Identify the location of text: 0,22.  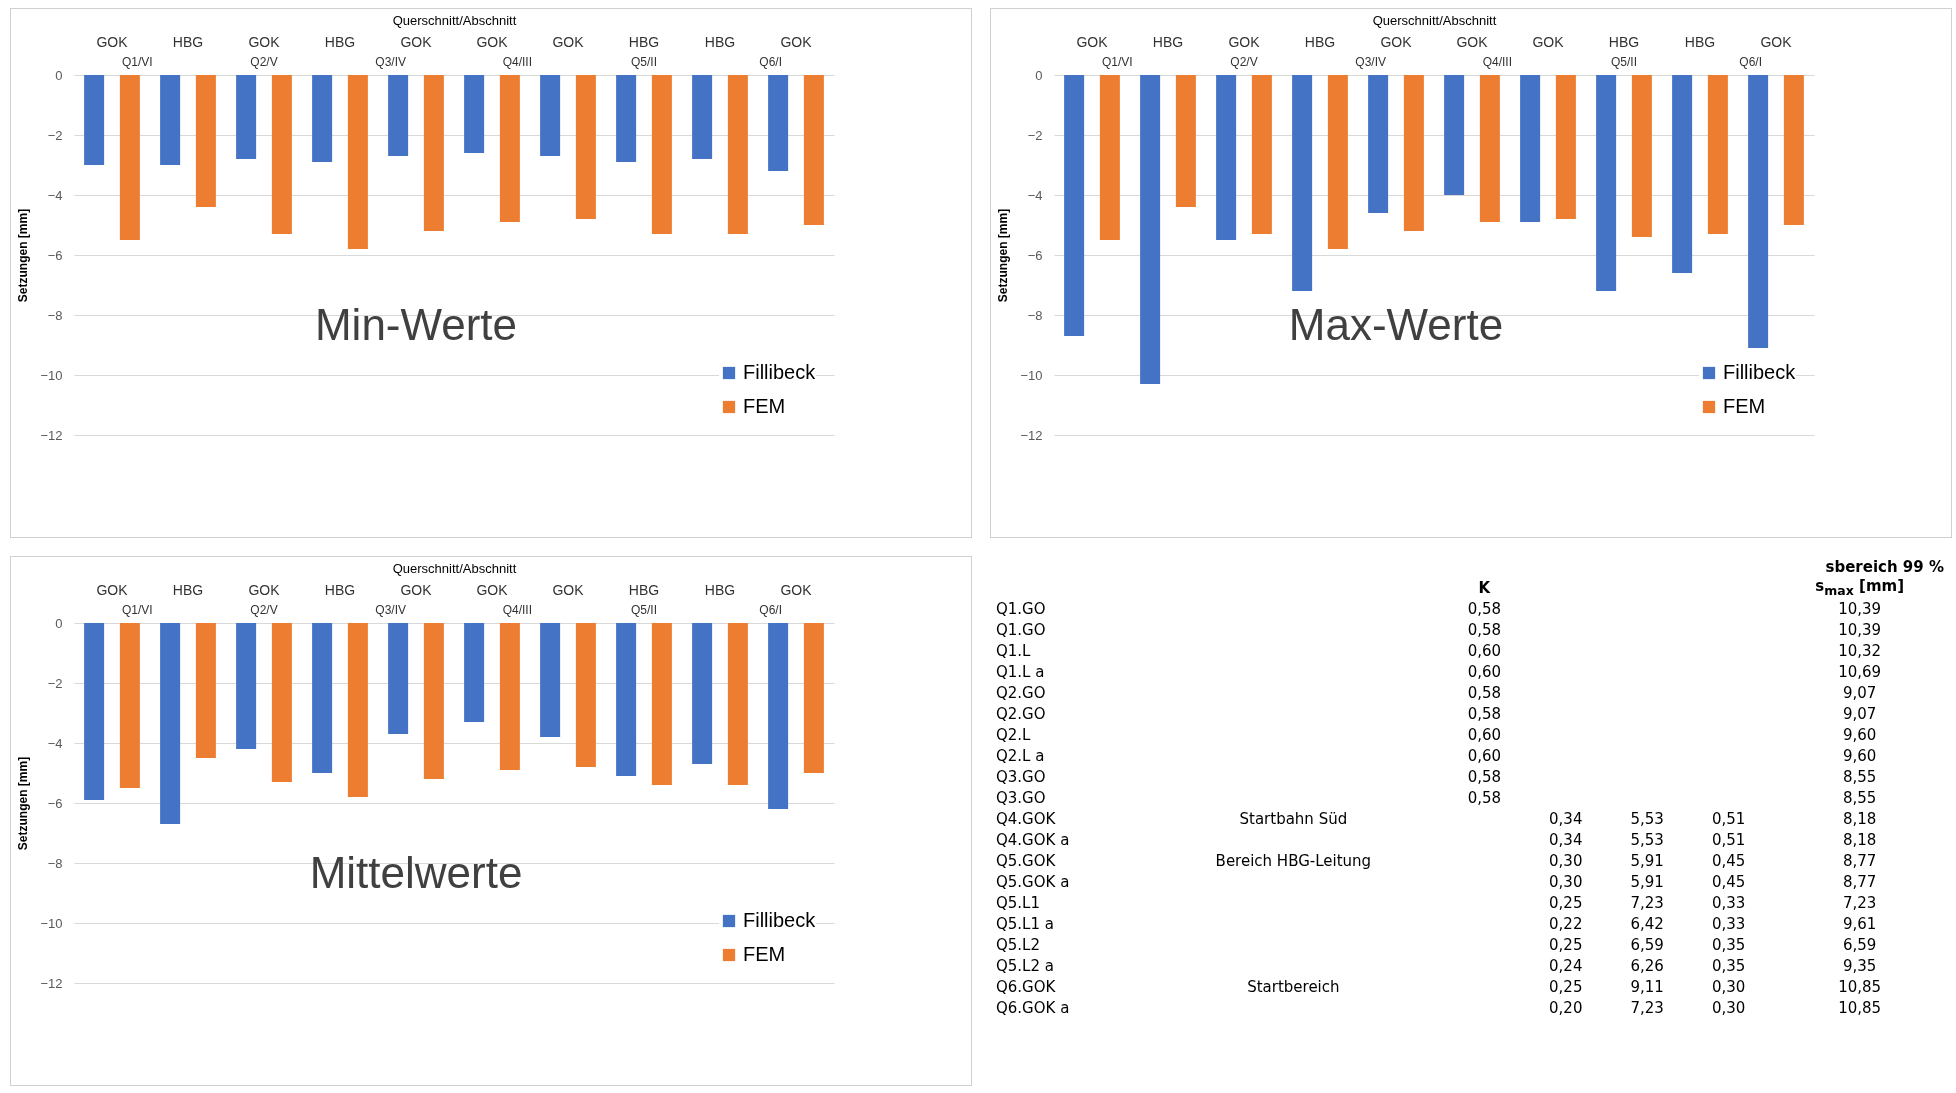
(1566, 923).